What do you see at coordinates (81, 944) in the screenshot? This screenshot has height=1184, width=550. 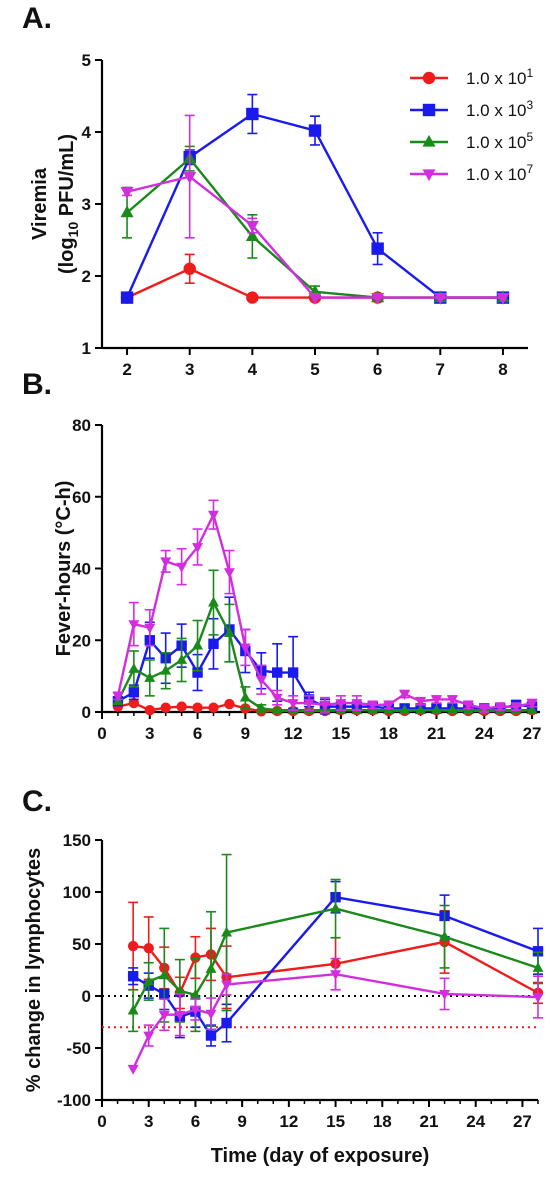 I see `y-tick-label: 50` at bounding box center [81, 944].